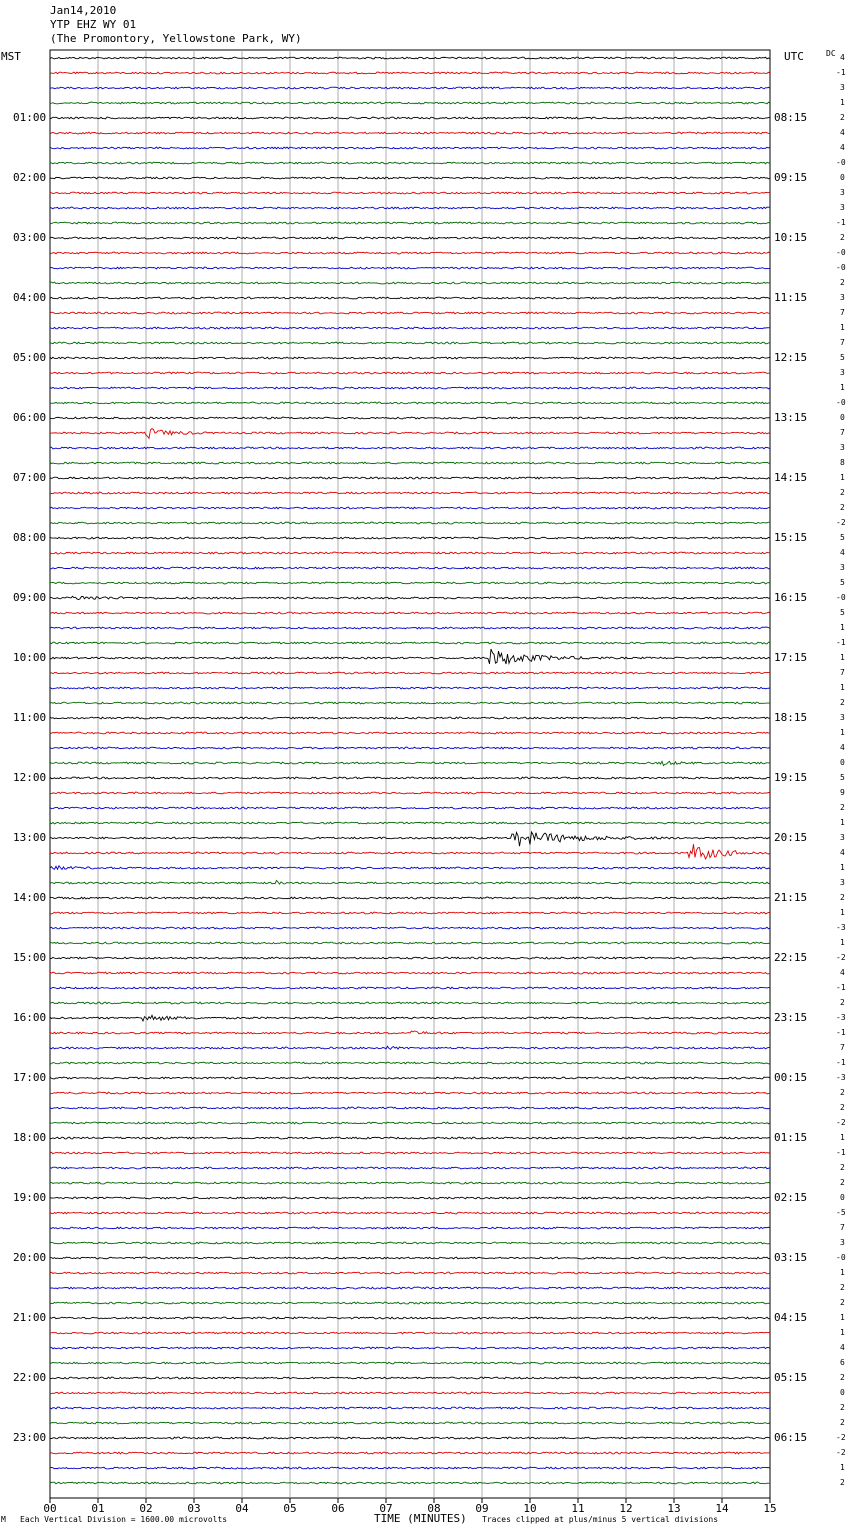  What do you see at coordinates (577, 1508) in the screenshot?
I see `x-tick-label: 11` at bounding box center [577, 1508].